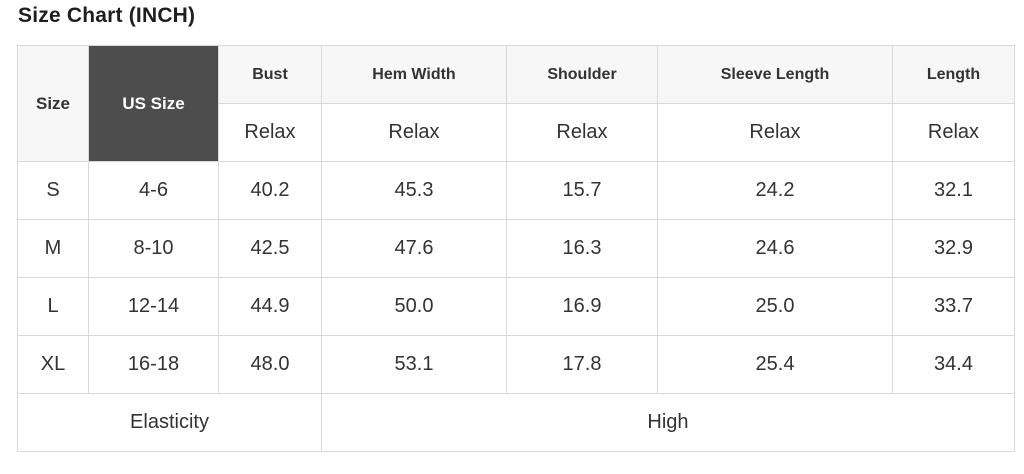 The height and width of the screenshot is (474, 1024). What do you see at coordinates (414, 132) in the screenshot?
I see `fit-hem-width: Relax` at bounding box center [414, 132].